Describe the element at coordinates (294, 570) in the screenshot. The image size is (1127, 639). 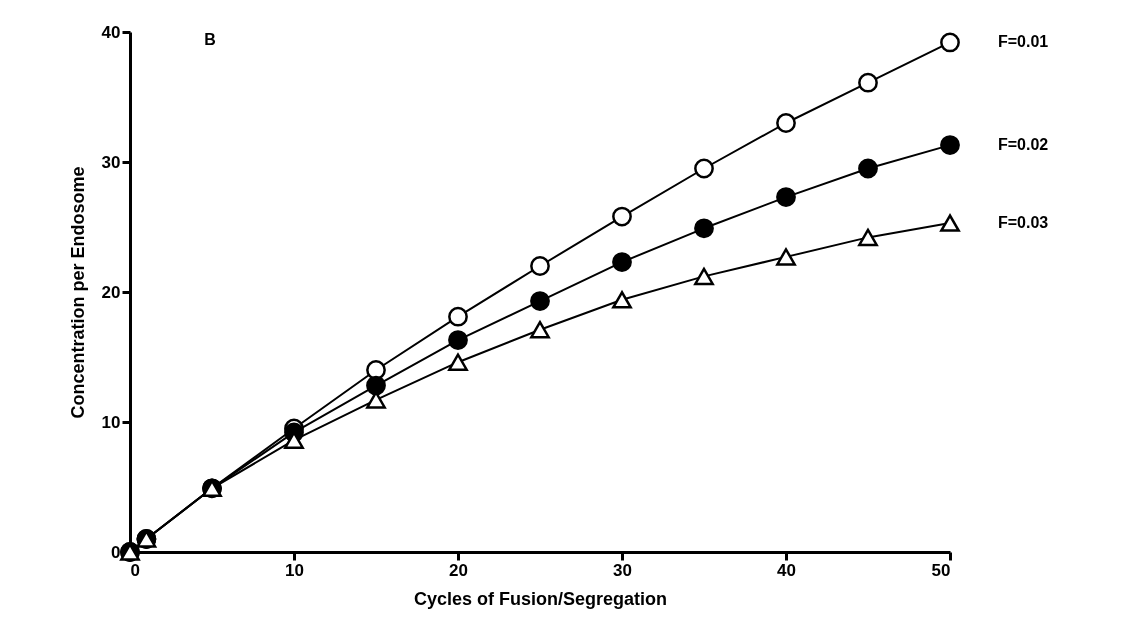
I see `x-tick-label: 10` at that location.